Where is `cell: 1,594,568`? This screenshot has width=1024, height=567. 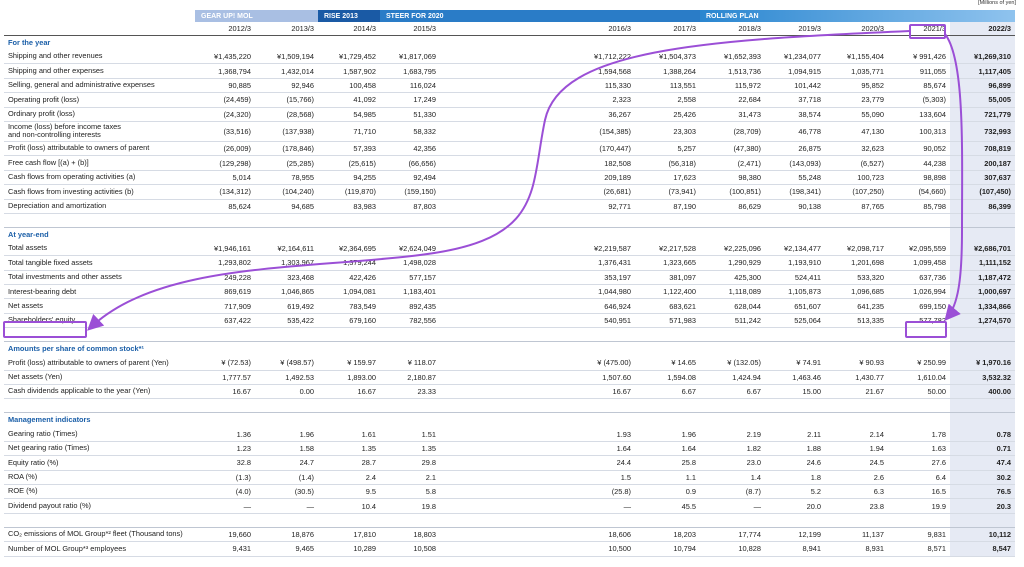
cell: 1,594,568 is located at coordinates (605, 71).